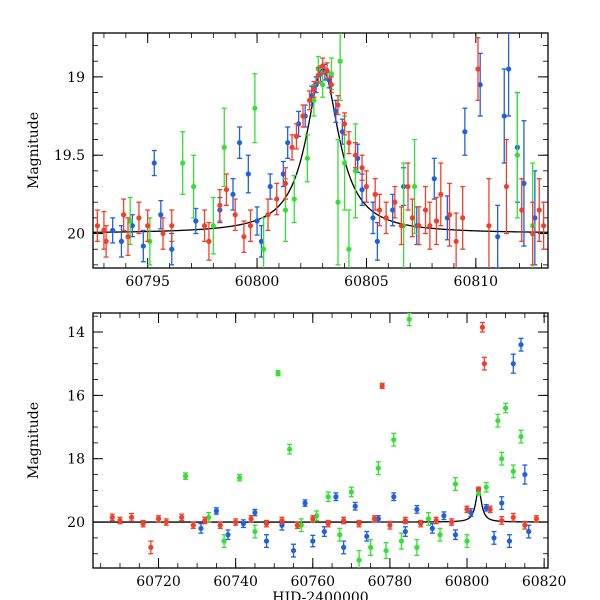  What do you see at coordinates (257, 282) in the screenshot?
I see `x-tick-label: 60800` at bounding box center [257, 282].